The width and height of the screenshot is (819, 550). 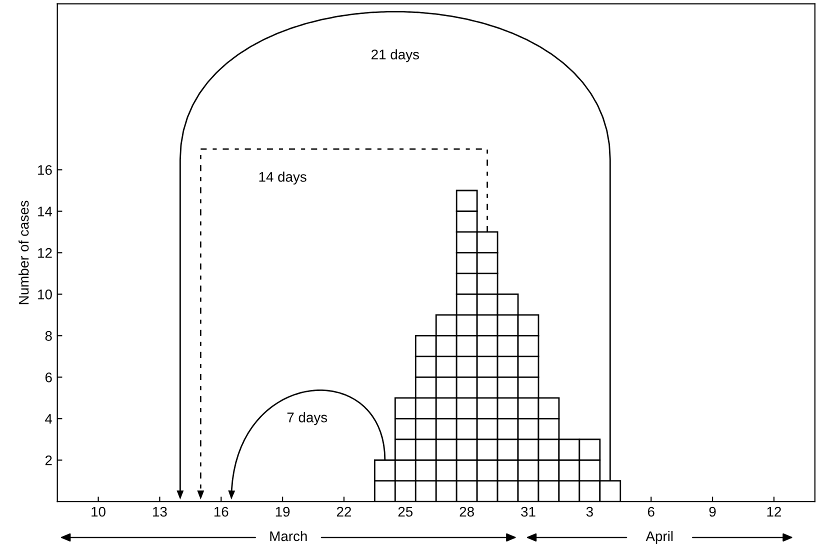 I want to click on y-axis-title: Number of cases, so click(x=23, y=252).